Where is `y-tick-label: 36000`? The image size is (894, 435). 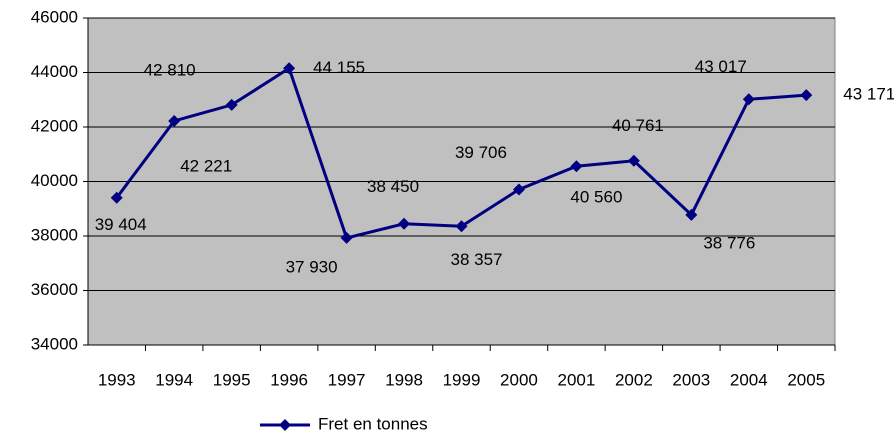
y-tick-label: 36000 is located at coordinates (54, 289).